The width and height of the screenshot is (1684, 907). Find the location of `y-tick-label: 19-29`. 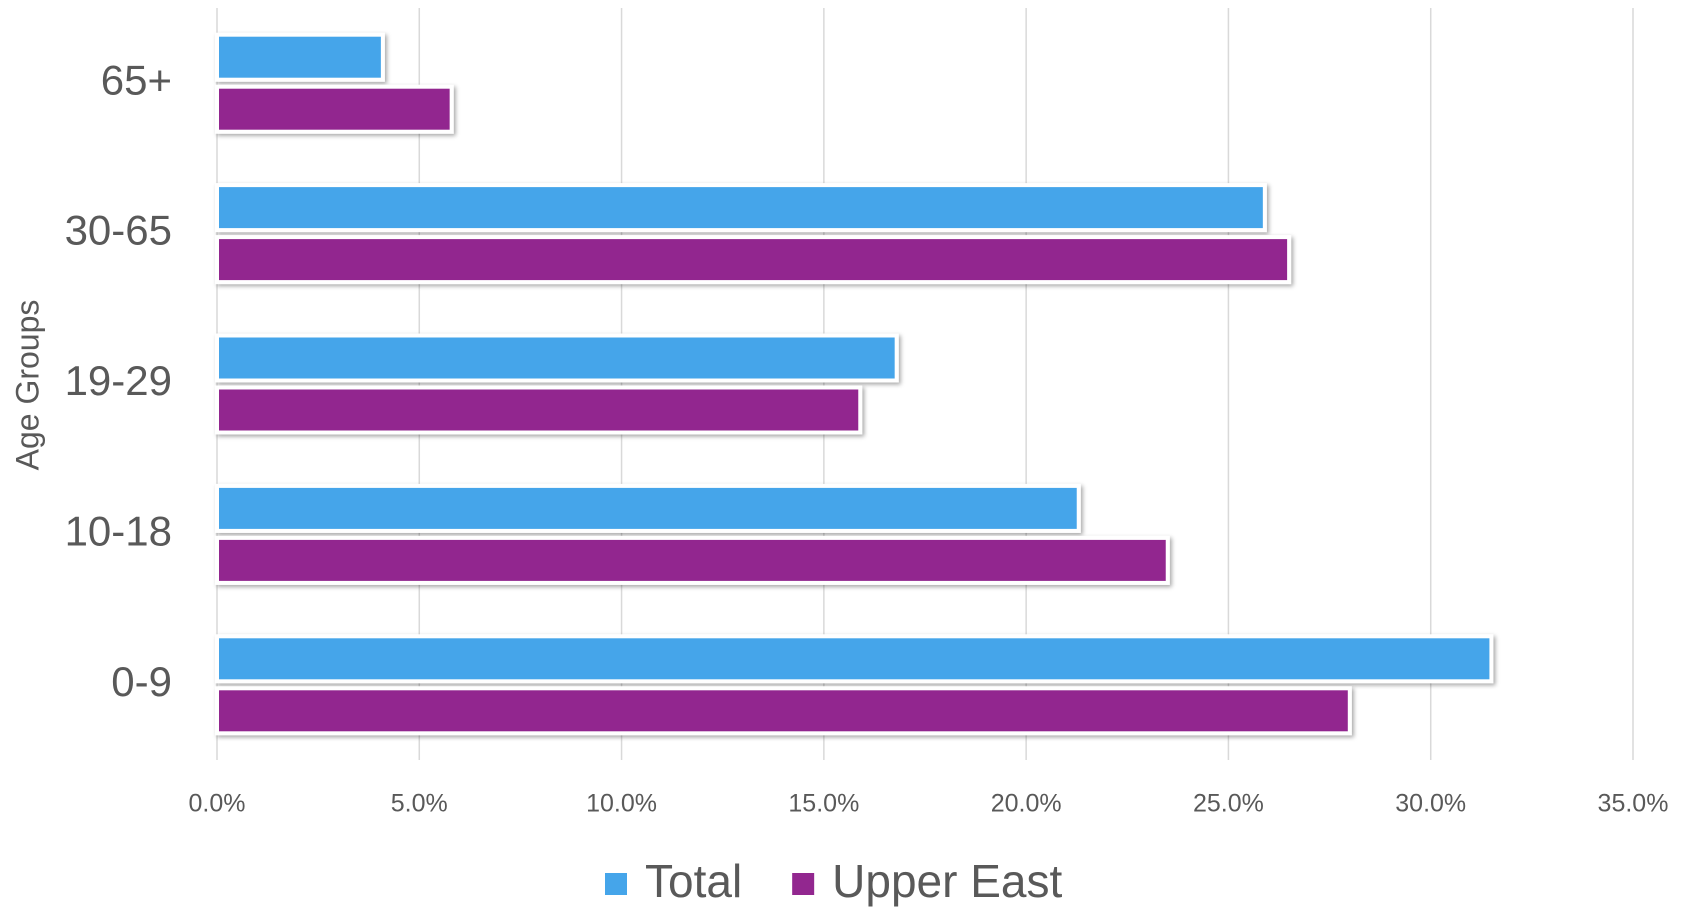

y-tick-label: 19-29 is located at coordinates (118, 380).